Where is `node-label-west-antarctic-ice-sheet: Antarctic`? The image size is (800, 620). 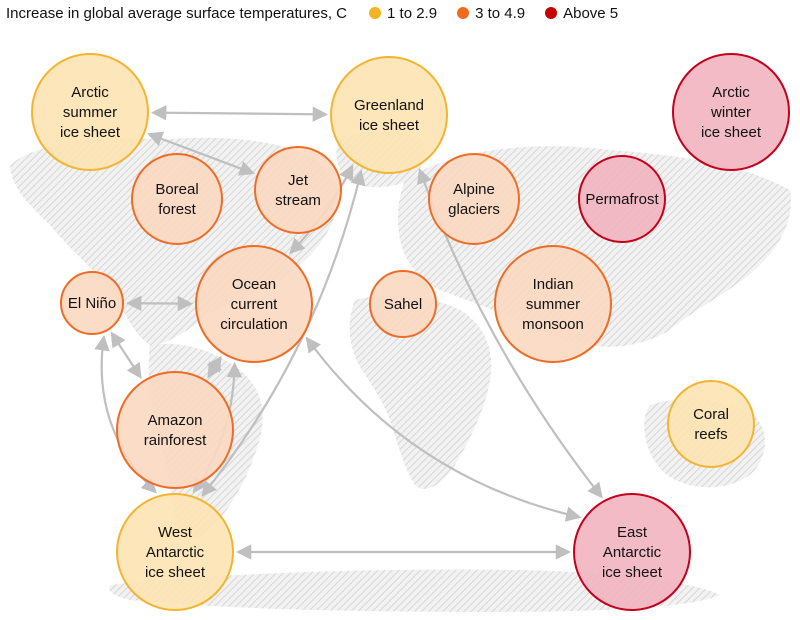
node-label-west-antarctic-ice-sheet: Antarctic is located at coordinates (175, 552).